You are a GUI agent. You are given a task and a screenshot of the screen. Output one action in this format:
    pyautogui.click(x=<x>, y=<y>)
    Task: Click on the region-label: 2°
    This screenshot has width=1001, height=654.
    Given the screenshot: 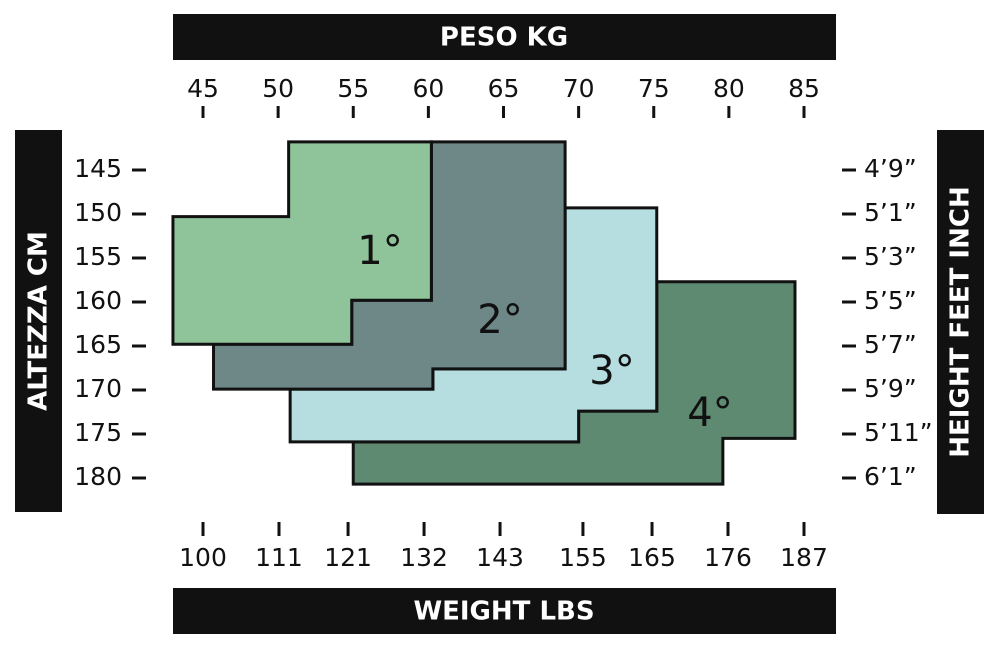 What is the action you would take?
    pyautogui.click(x=499, y=320)
    